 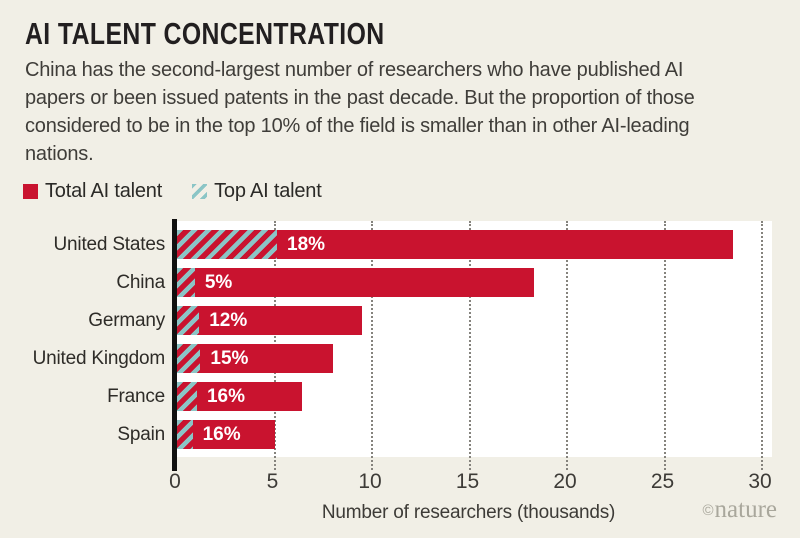 What do you see at coordinates (218, 282) in the screenshot?
I see `bar-value-label: 5%` at bounding box center [218, 282].